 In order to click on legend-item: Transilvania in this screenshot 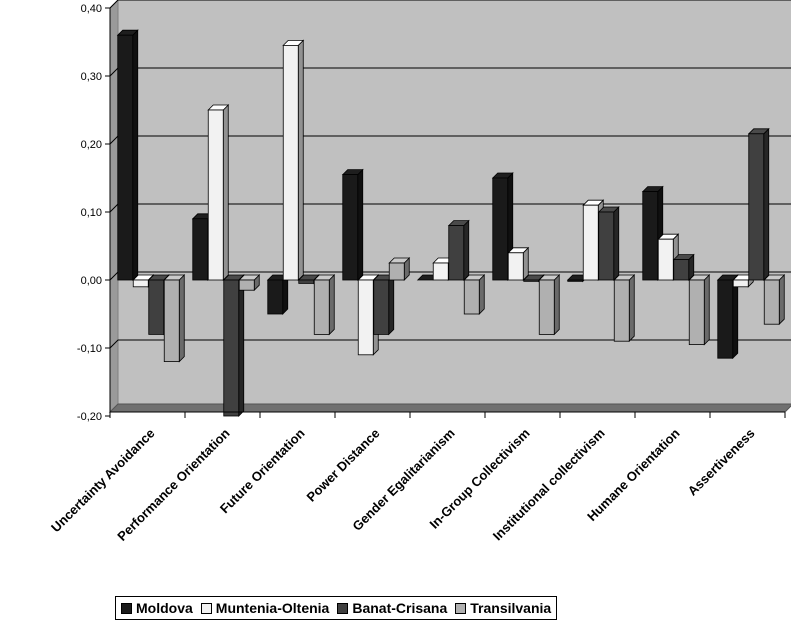, I will do `click(503, 608)`.